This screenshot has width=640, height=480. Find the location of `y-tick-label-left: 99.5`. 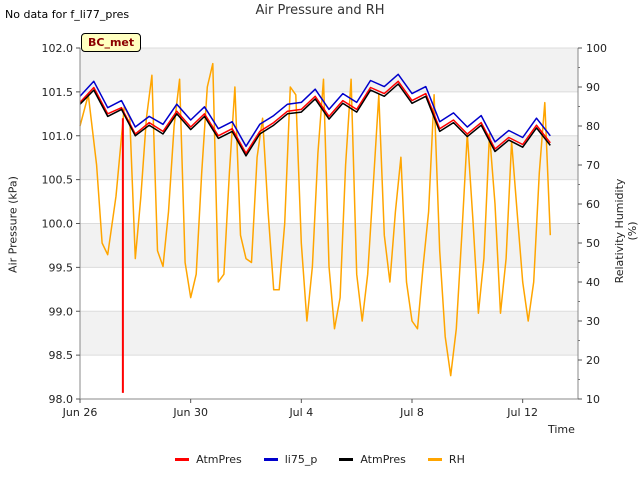

y-tick-label-left: 99.5 is located at coordinates (61, 267).